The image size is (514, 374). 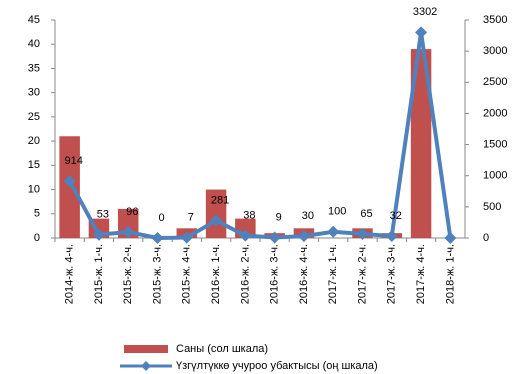 I want to click on y2-tick-label: 2000, so click(x=495, y=113).